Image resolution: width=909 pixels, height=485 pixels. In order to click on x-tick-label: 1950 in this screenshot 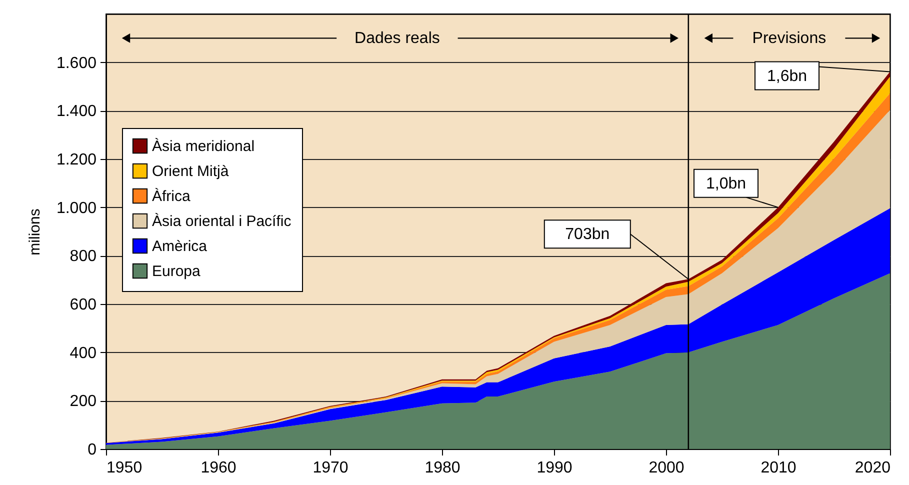, I will do `click(124, 468)`.